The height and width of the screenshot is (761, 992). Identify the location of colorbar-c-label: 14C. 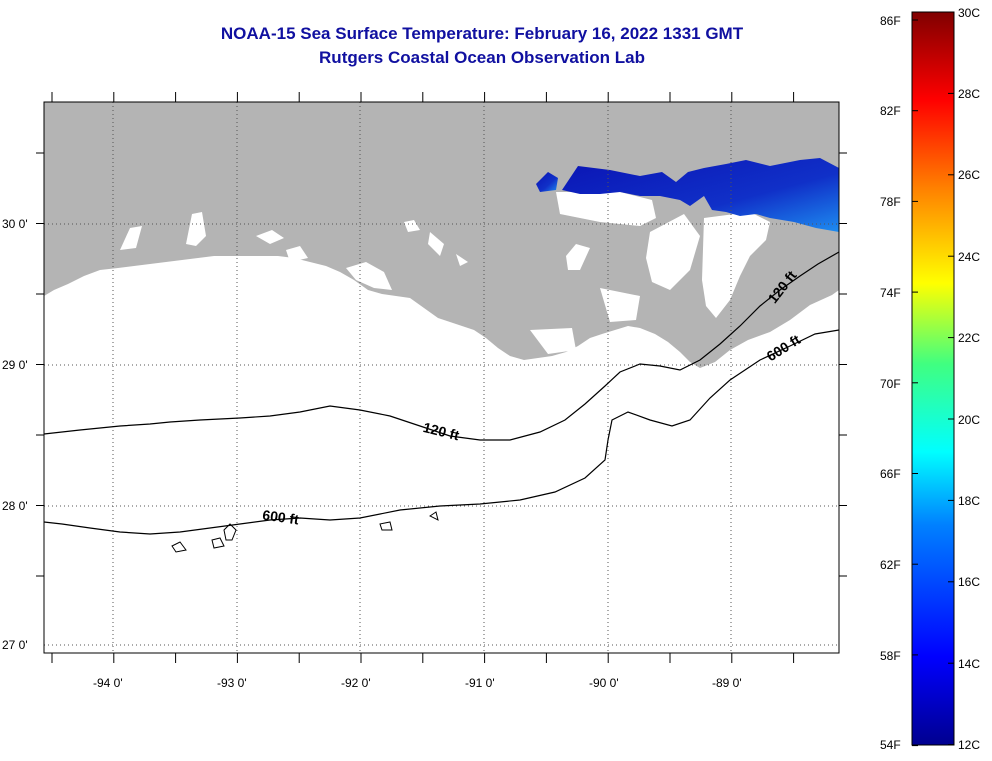
(969, 664).